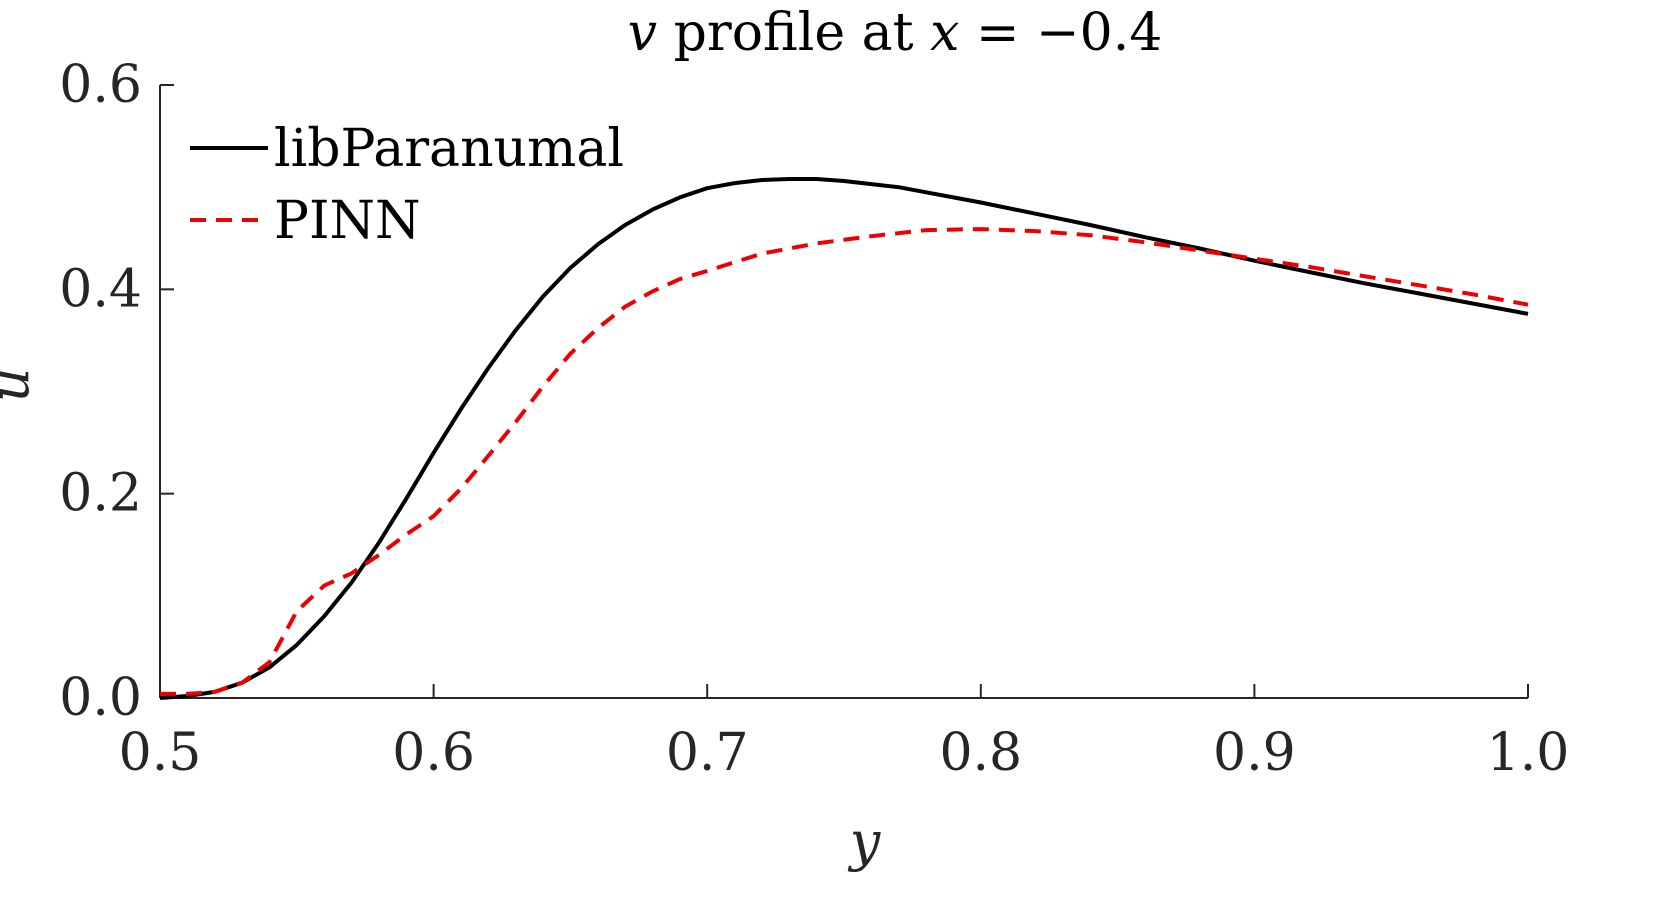  I want to click on title-rest: = −0.4, so click(1060, 33).